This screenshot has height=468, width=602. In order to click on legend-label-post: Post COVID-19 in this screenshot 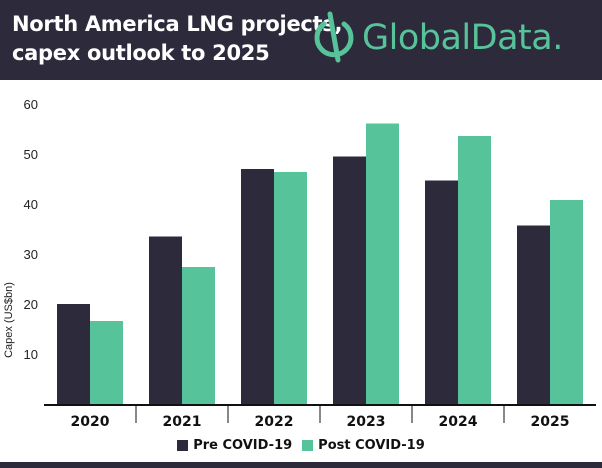, I will do `click(371, 445)`.